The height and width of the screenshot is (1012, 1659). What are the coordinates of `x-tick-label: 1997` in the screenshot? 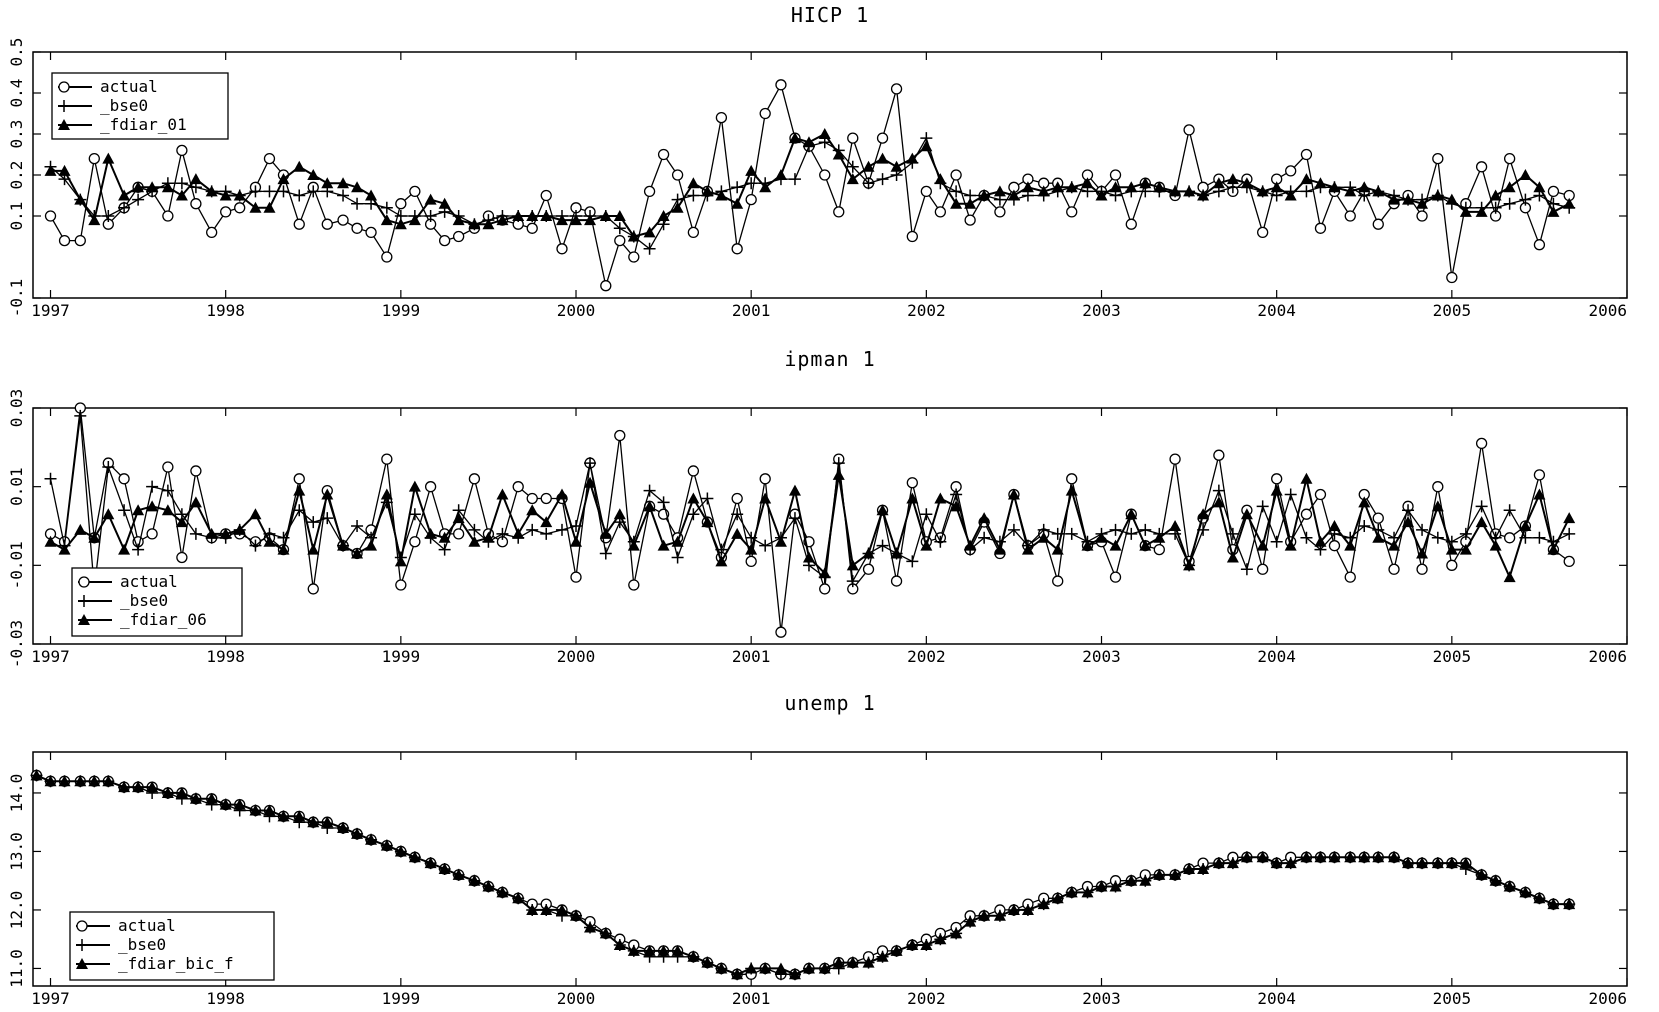 It's located at (50, 656).